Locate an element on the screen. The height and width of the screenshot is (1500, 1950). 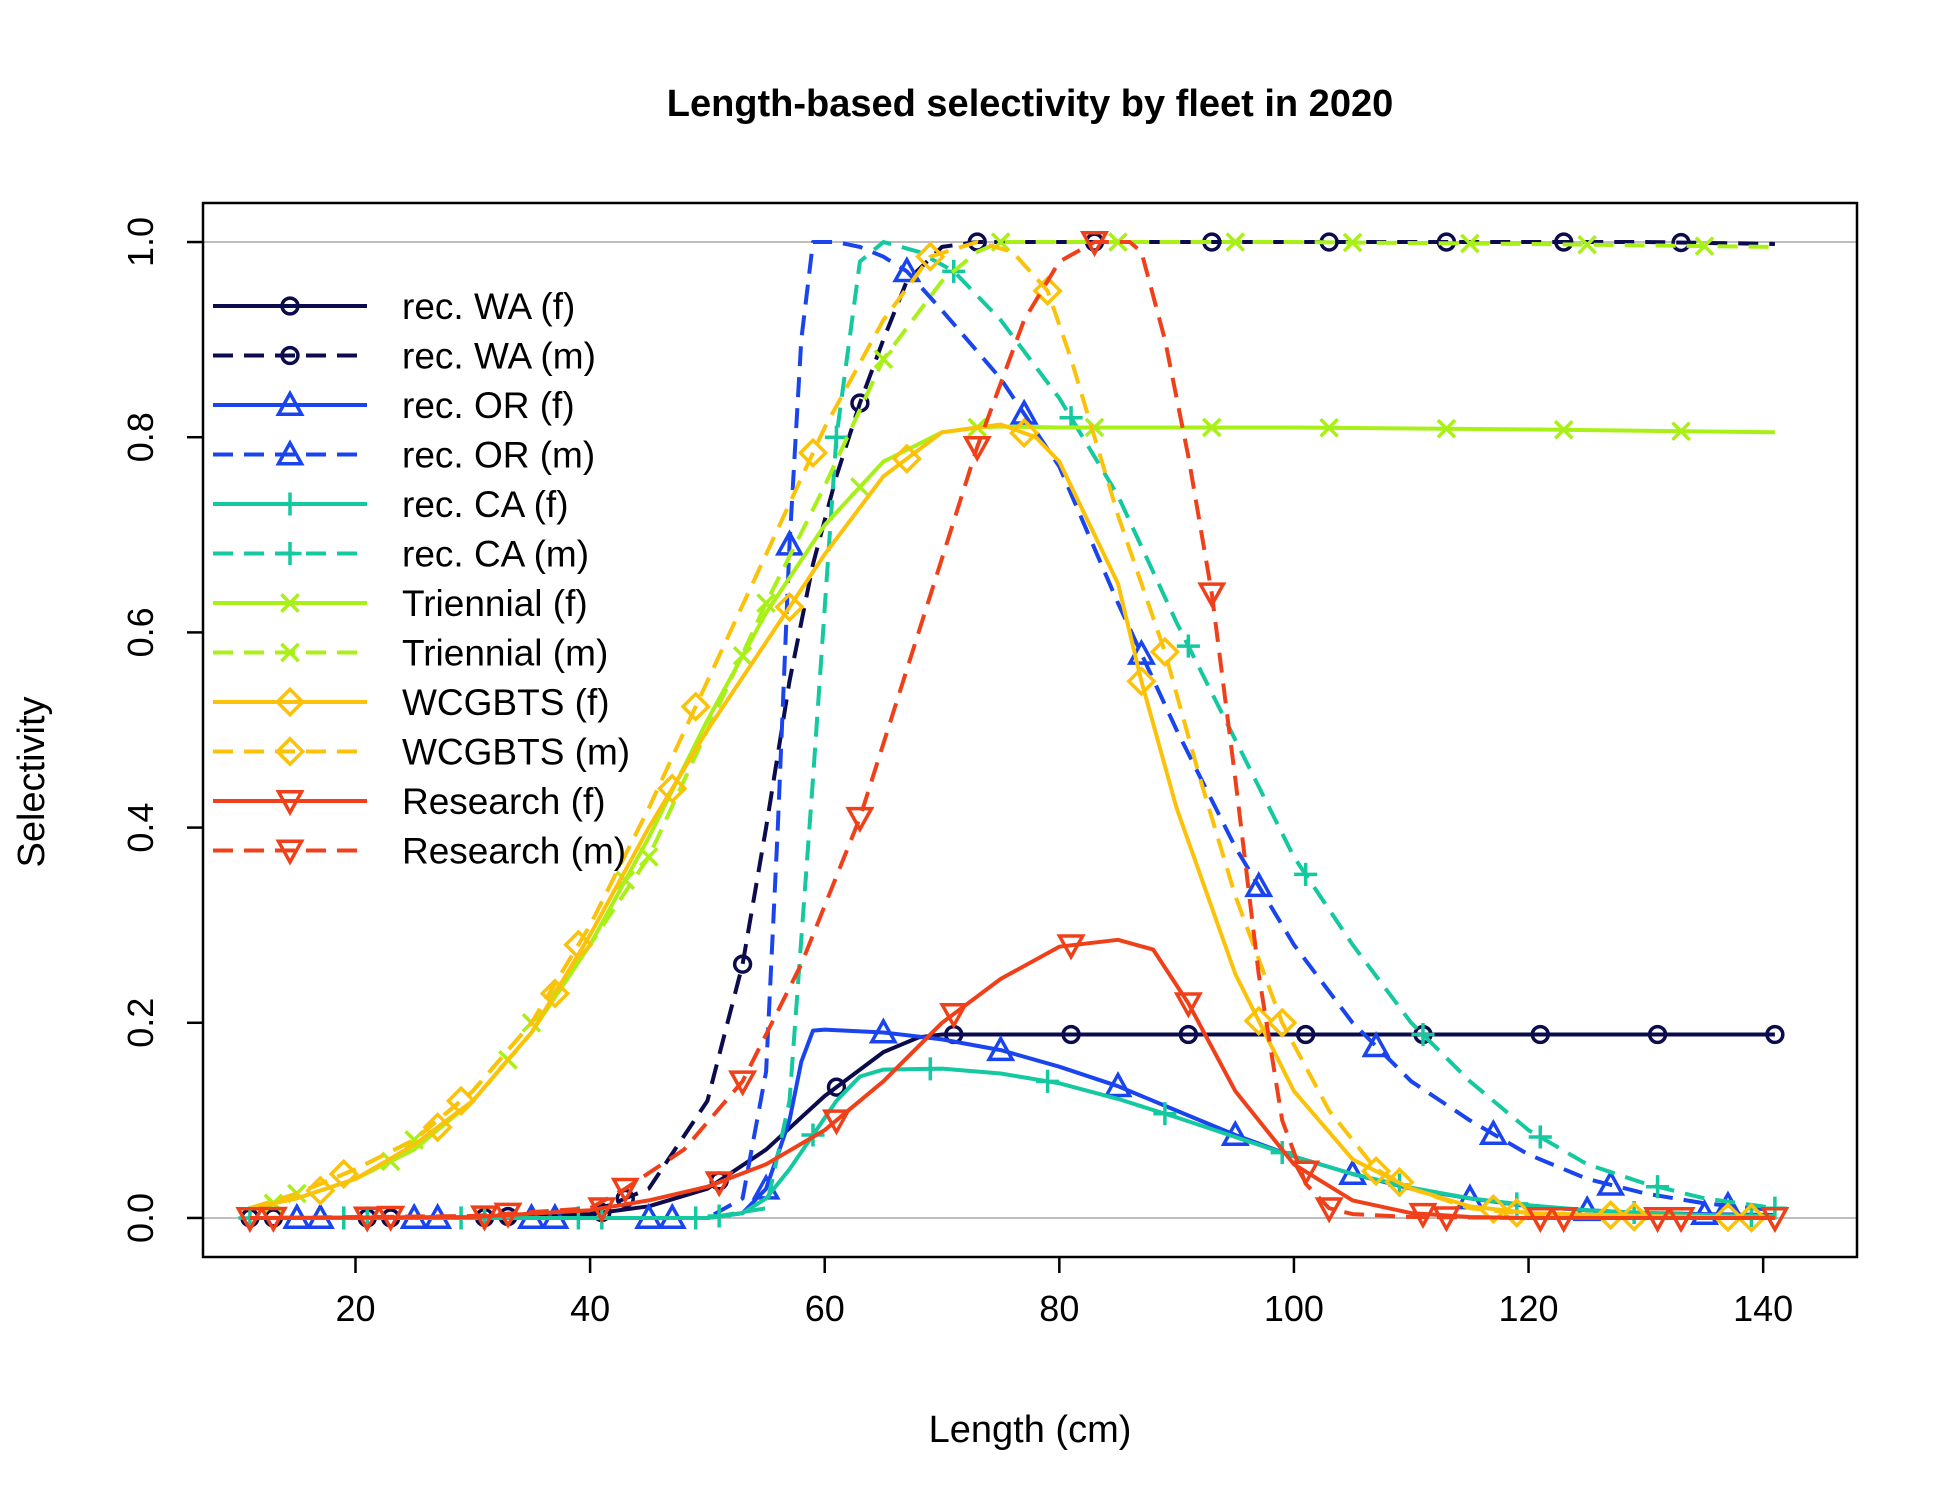
legend-item-7: Triennial (m) is located at coordinates (410, 653).